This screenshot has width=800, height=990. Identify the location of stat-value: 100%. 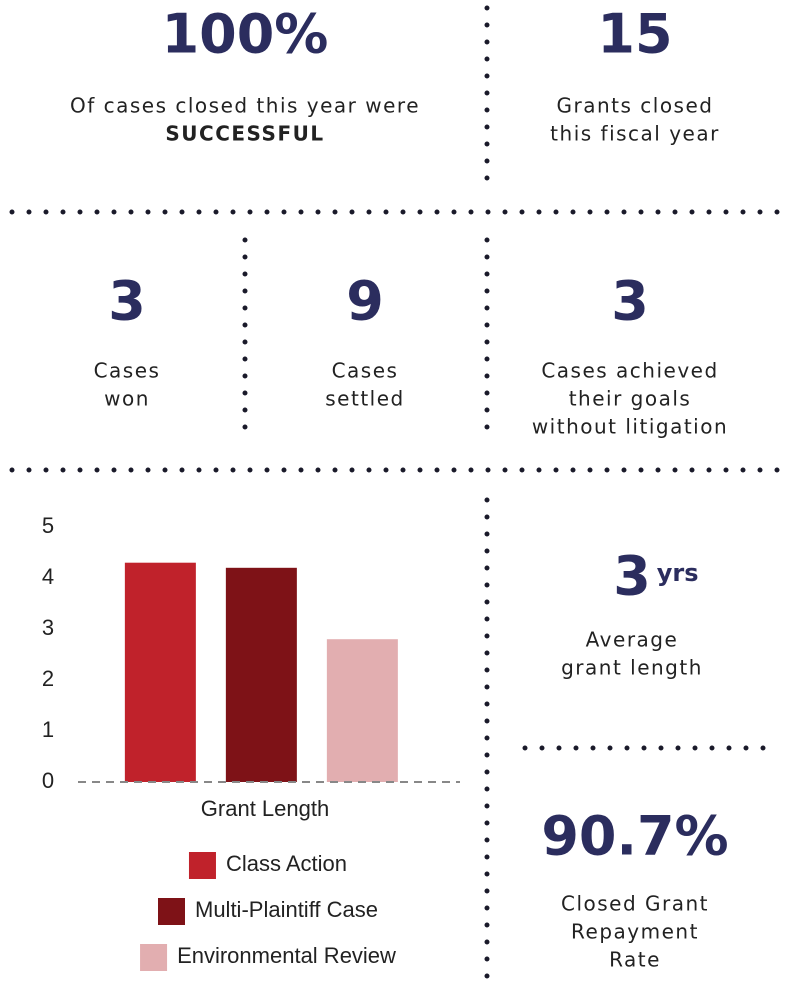
(245, 34).